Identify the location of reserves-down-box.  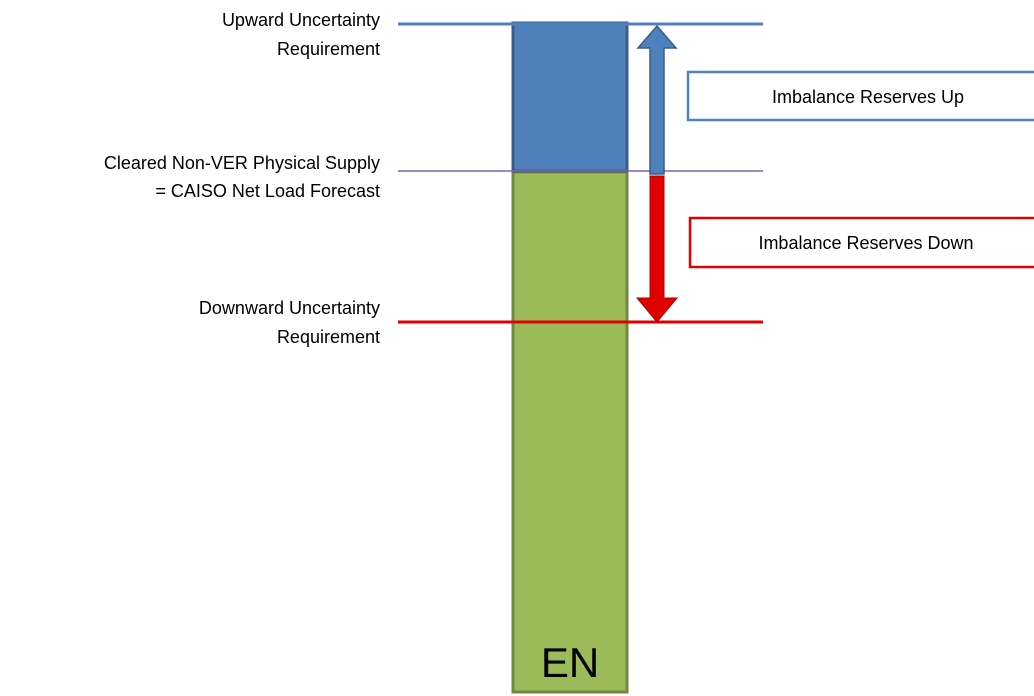
(861, 242).